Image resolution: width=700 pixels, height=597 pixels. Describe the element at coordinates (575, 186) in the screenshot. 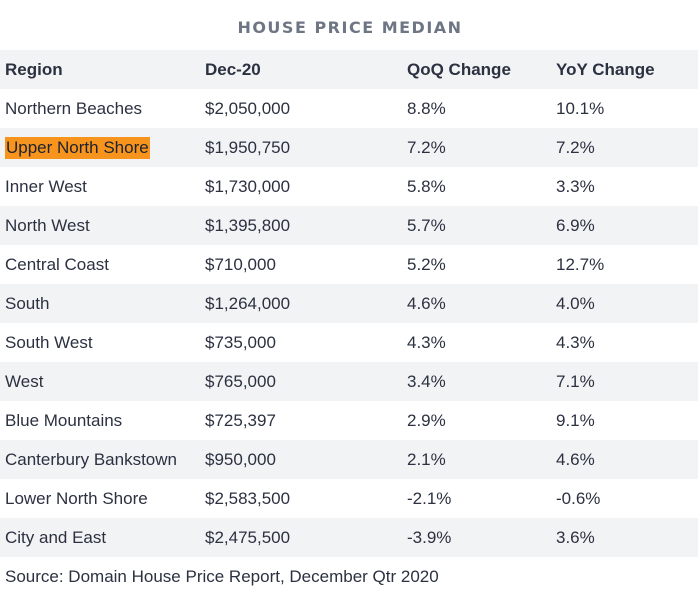

I see `yoy-cell: 3.3%` at that location.